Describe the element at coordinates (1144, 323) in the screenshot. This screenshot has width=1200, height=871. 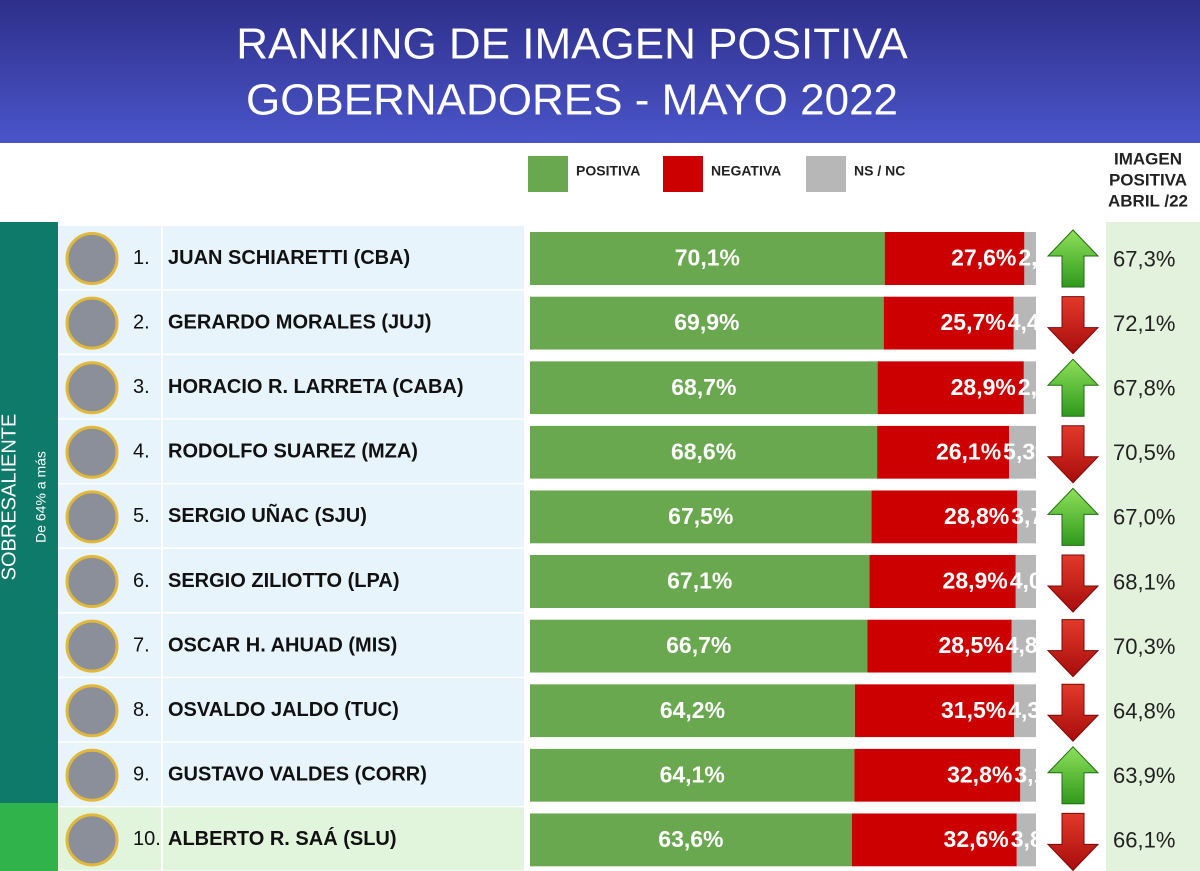
I see `previous-value: 72,1%` at that location.